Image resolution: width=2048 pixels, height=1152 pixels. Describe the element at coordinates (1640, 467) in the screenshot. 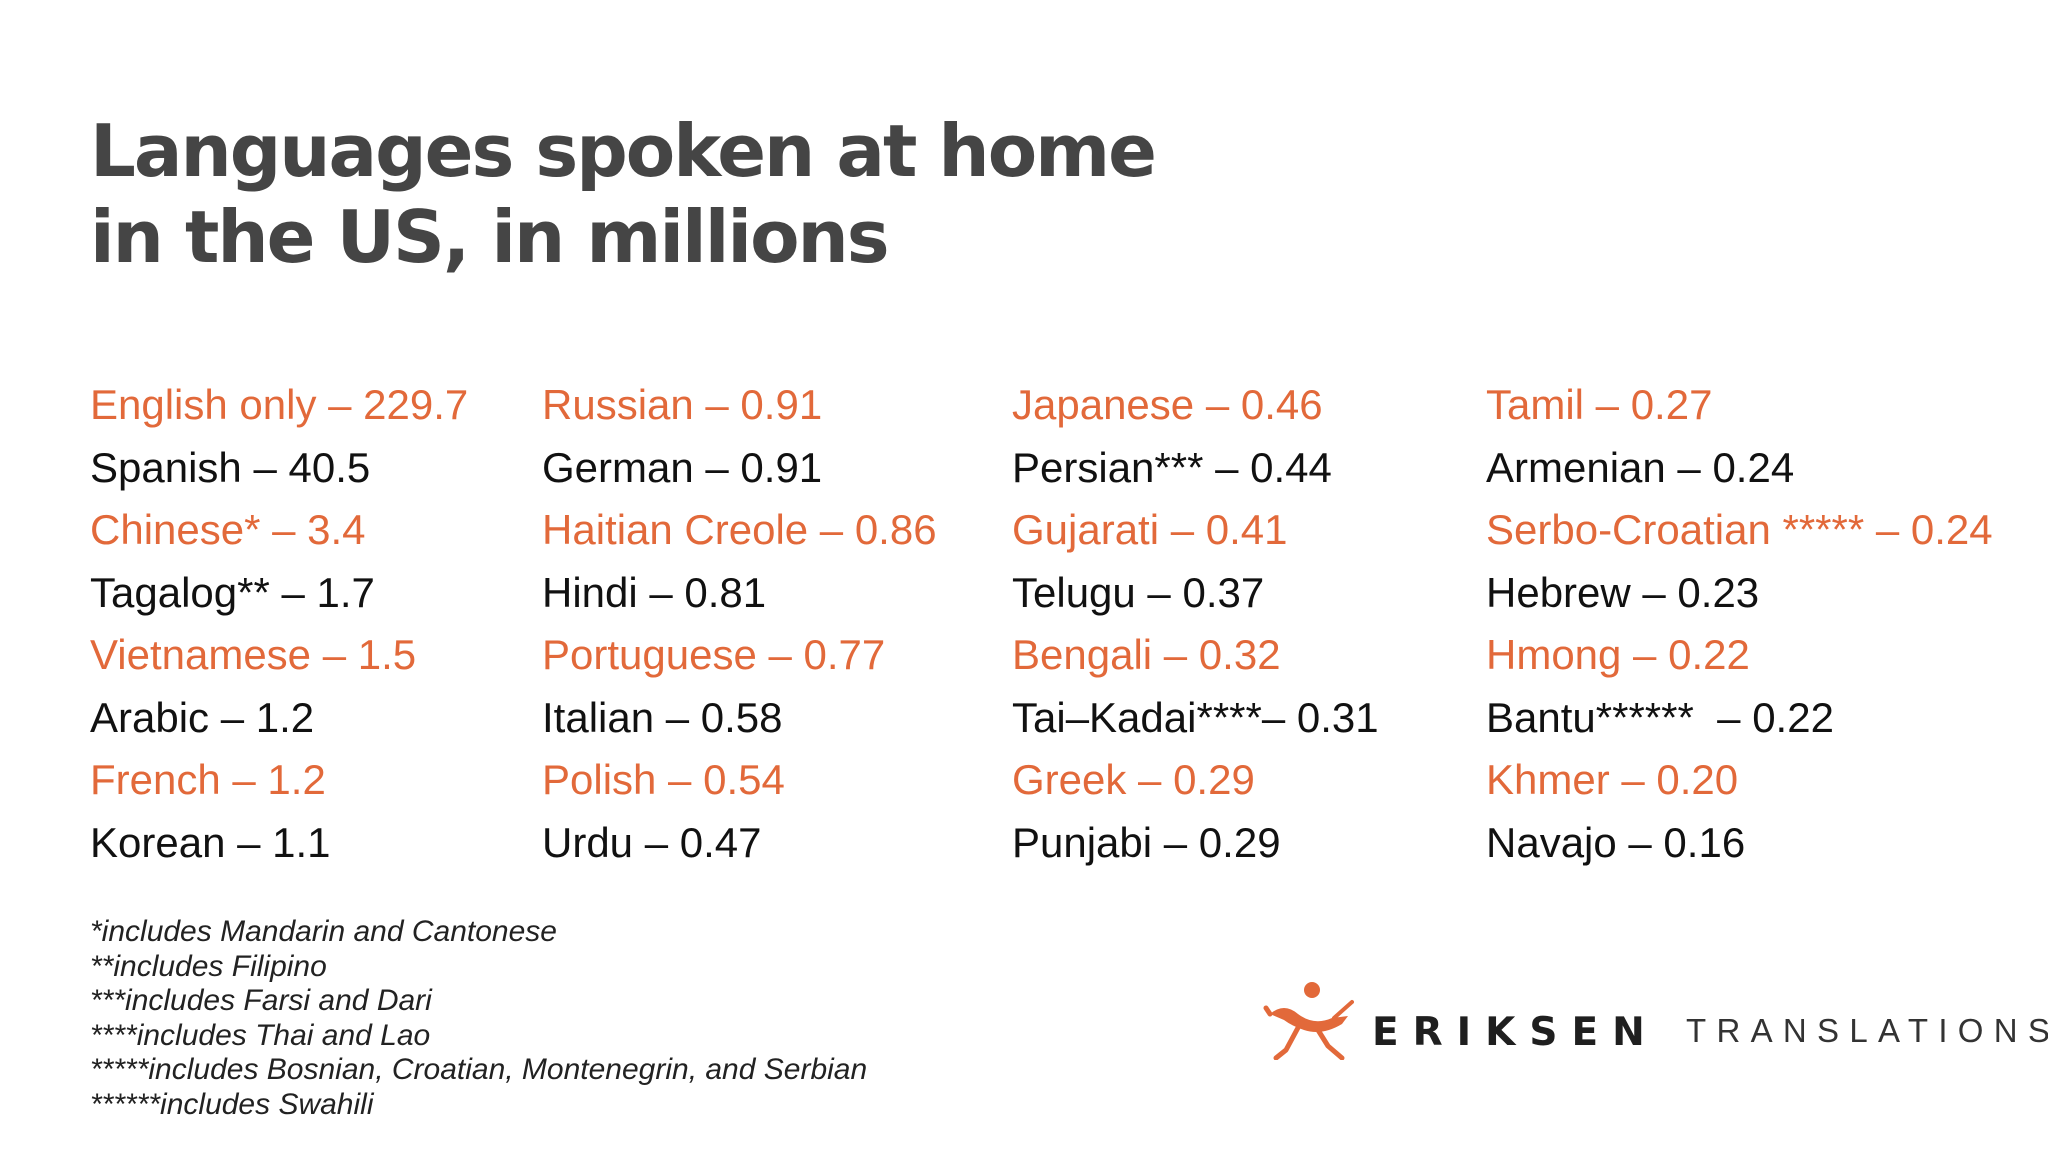

I see `language-entry: Armenian – 0.24` at that location.